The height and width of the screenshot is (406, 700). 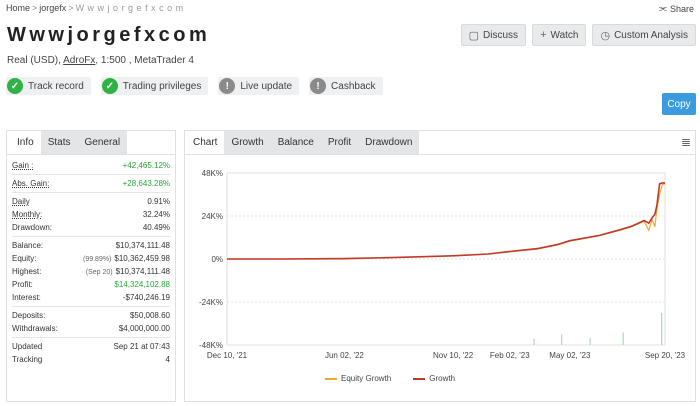 What do you see at coordinates (91, 165) in the screenshot?
I see `stat-gain: Gain : +42,465.12%` at bounding box center [91, 165].